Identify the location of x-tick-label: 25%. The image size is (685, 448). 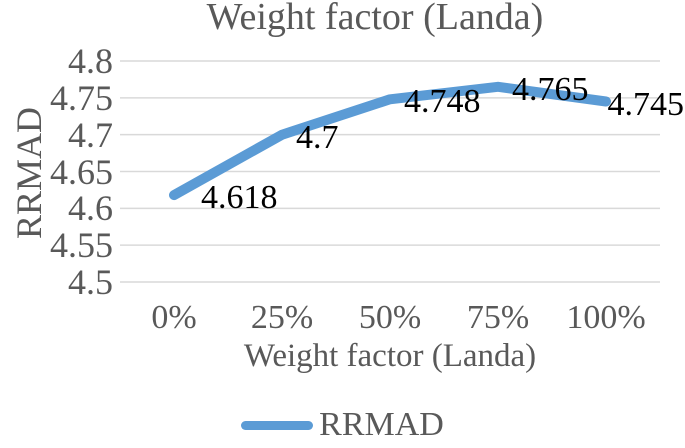
(282, 317).